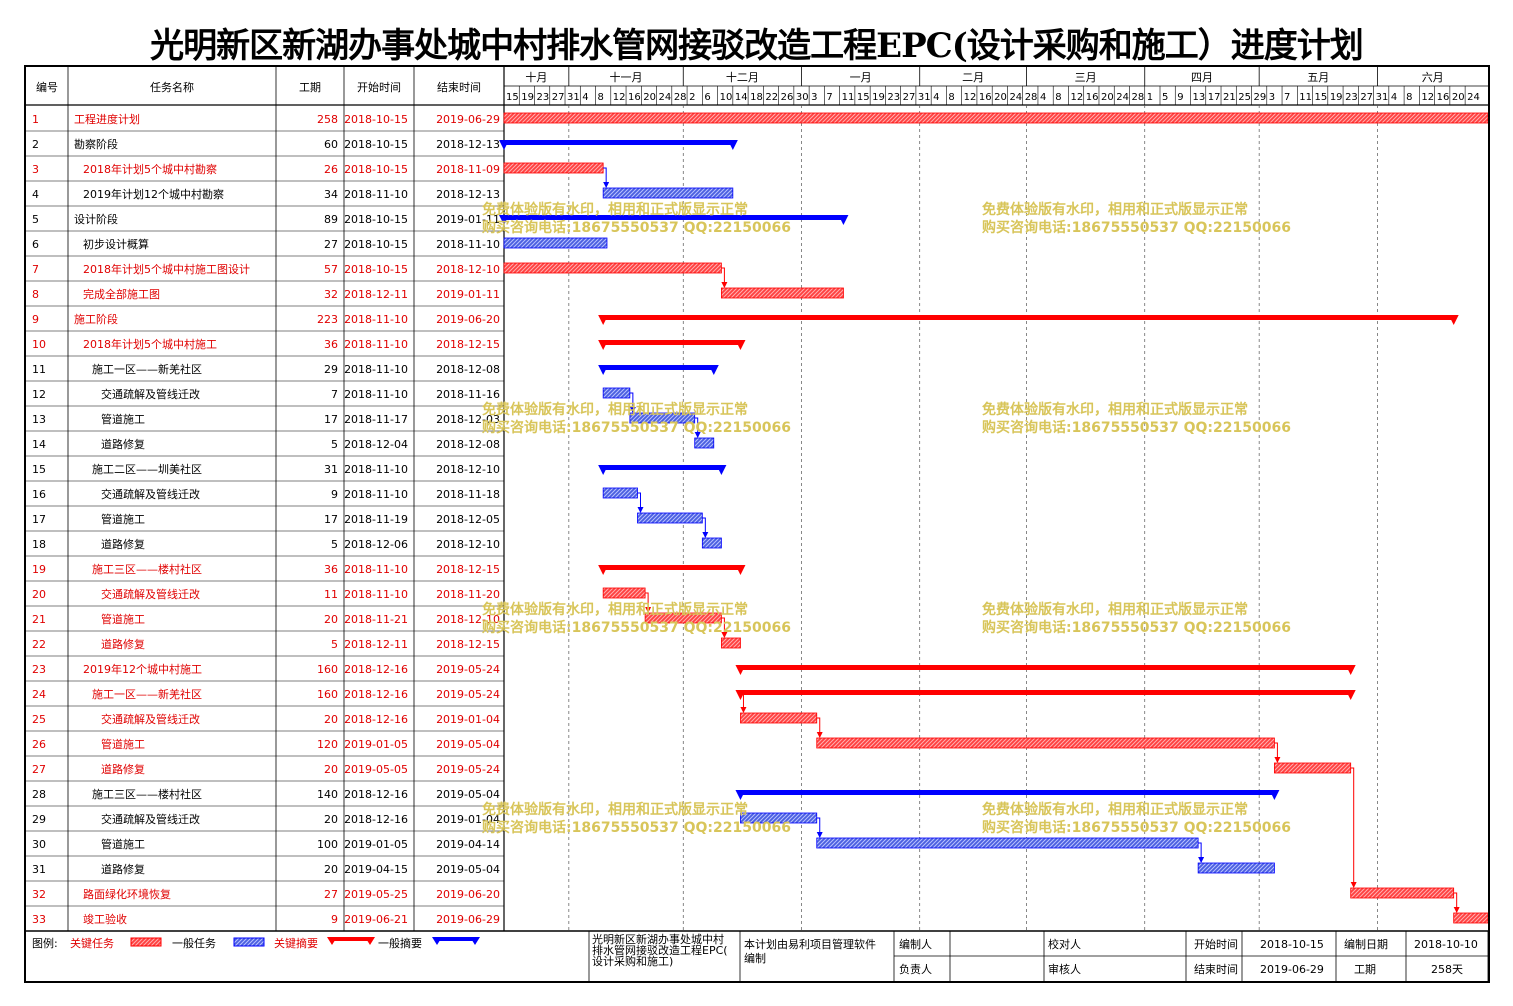  I want to click on month-label: 四月, so click(1202, 77).